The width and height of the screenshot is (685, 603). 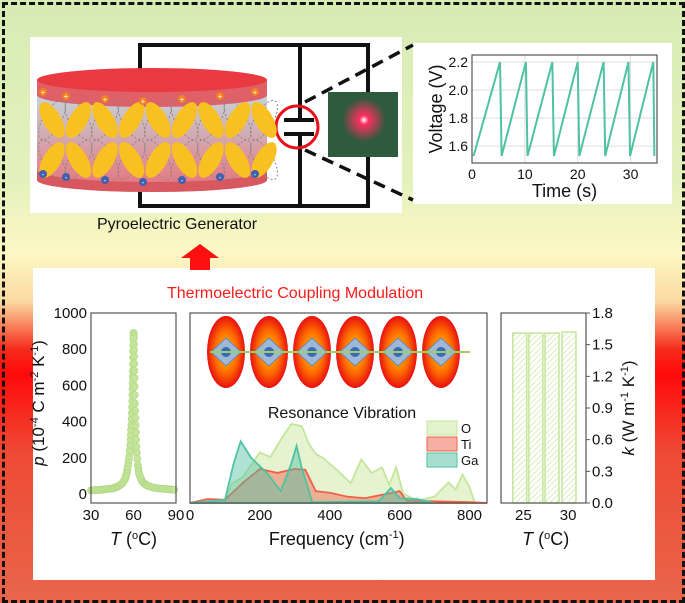 What do you see at coordinates (459, 146) in the screenshot?
I see `y-tick-label: 1.6` at bounding box center [459, 146].